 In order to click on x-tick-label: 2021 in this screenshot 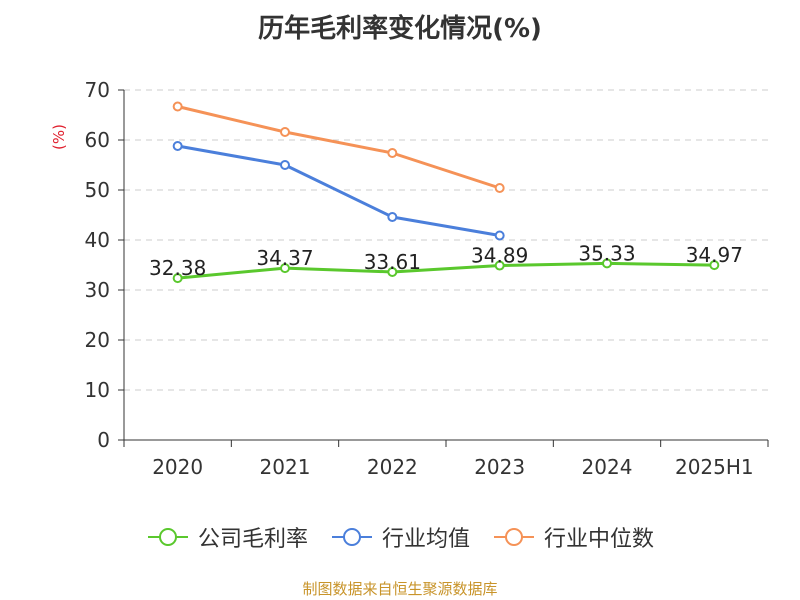, I will do `click(285, 467)`.